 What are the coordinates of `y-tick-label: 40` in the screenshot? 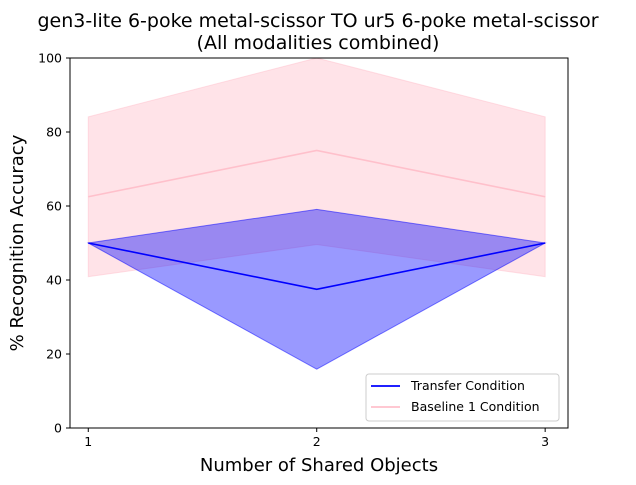 It's located at (54, 280).